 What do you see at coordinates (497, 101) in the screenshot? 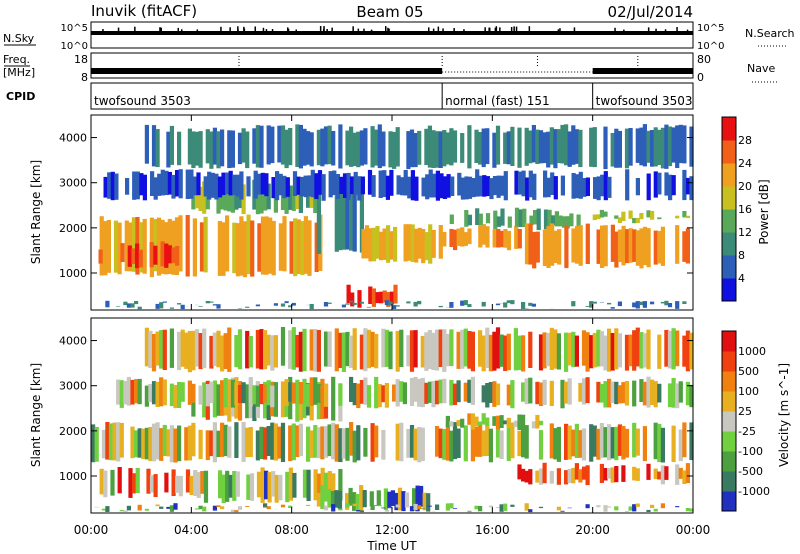
I see `cpid-segment-label: normal (fast) 151` at bounding box center [497, 101].